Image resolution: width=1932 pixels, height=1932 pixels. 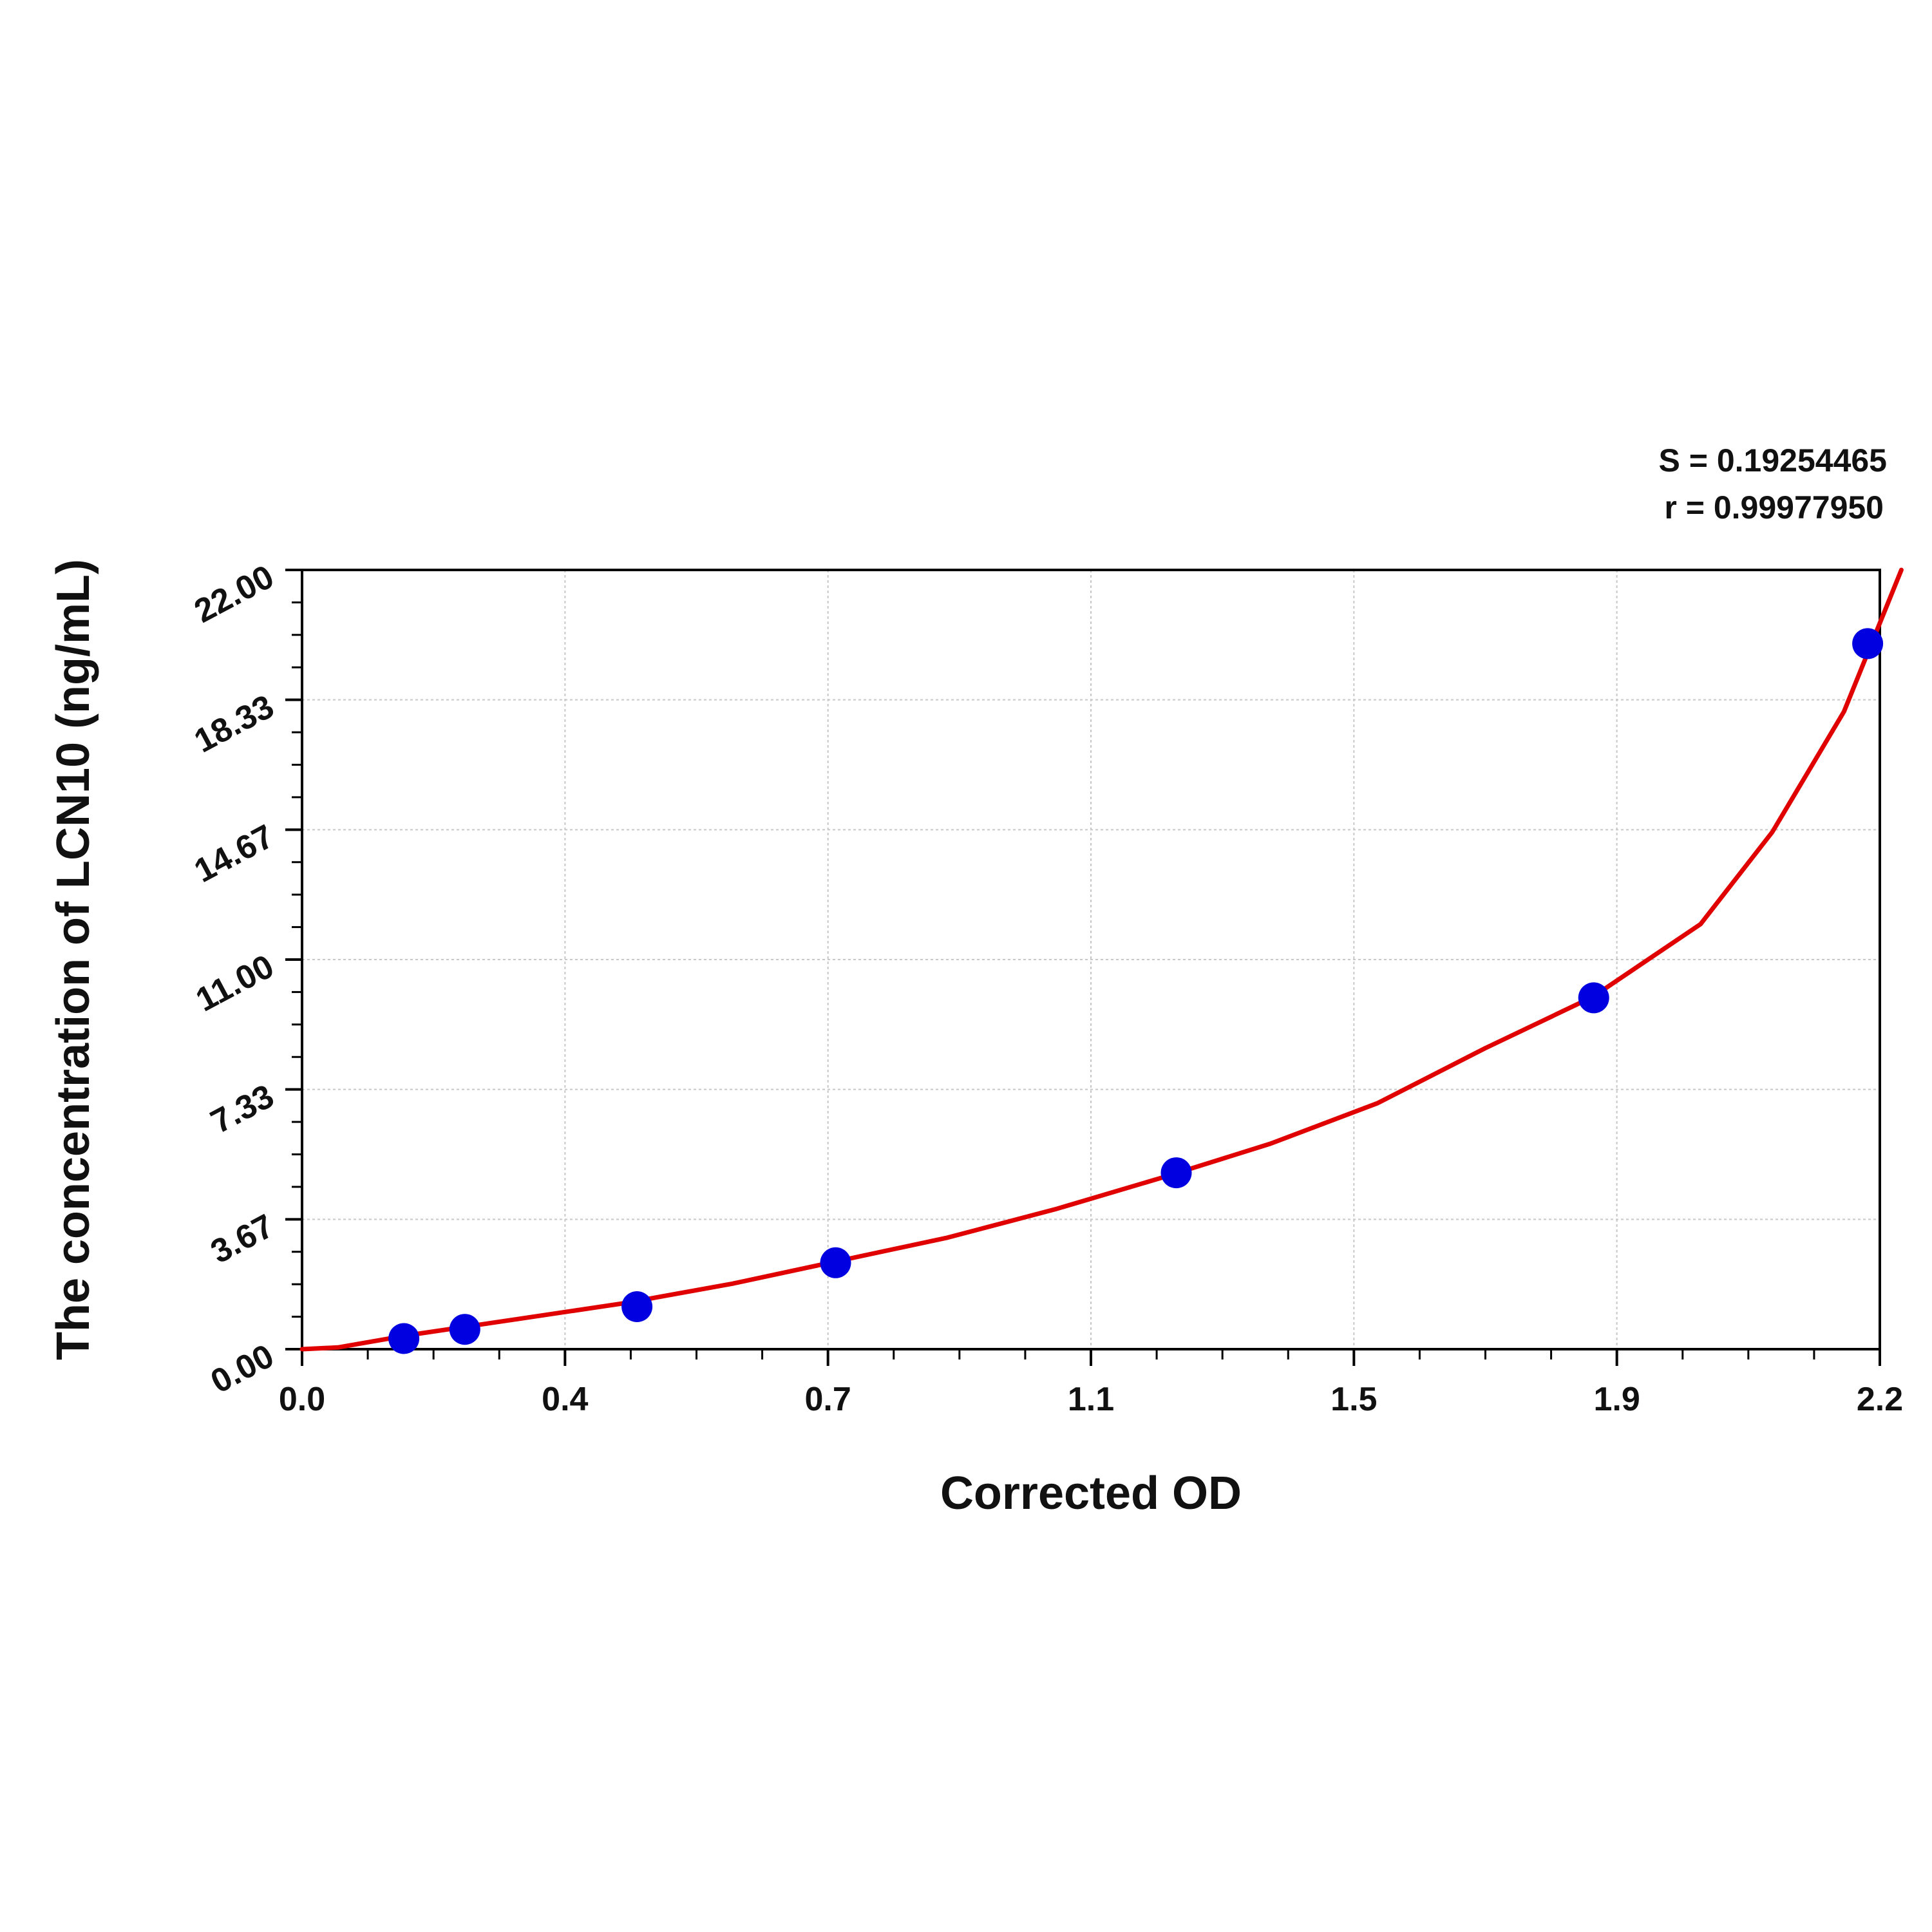 I want to click on stat-r-label: r = 0.99977950, so click(x=1774, y=508).